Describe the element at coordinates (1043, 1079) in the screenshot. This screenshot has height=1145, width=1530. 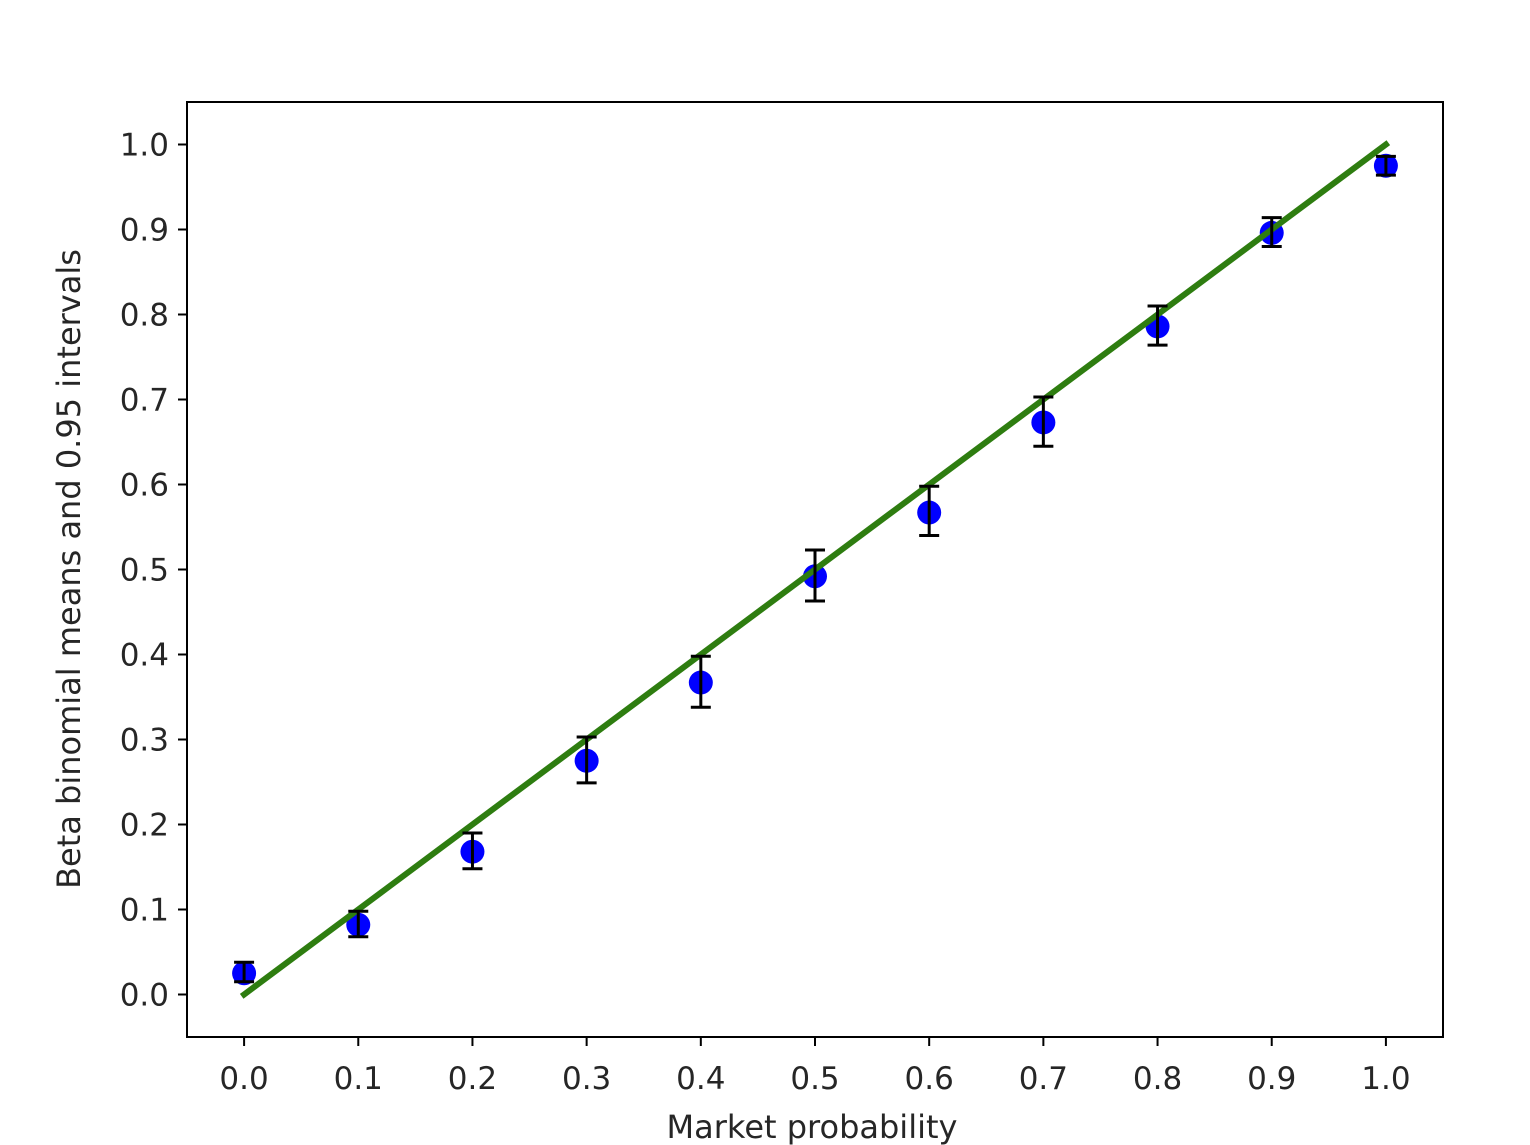
I see `x-tick-label: 0.7` at that location.